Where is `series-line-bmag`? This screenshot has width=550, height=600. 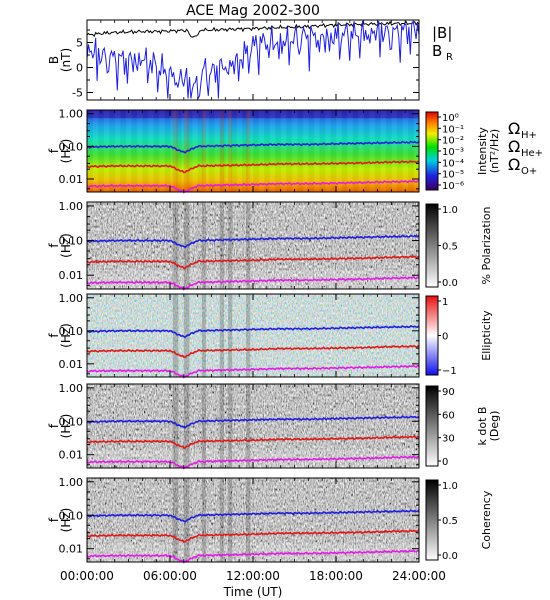
series-line-bmag is located at coordinates (253, 29).